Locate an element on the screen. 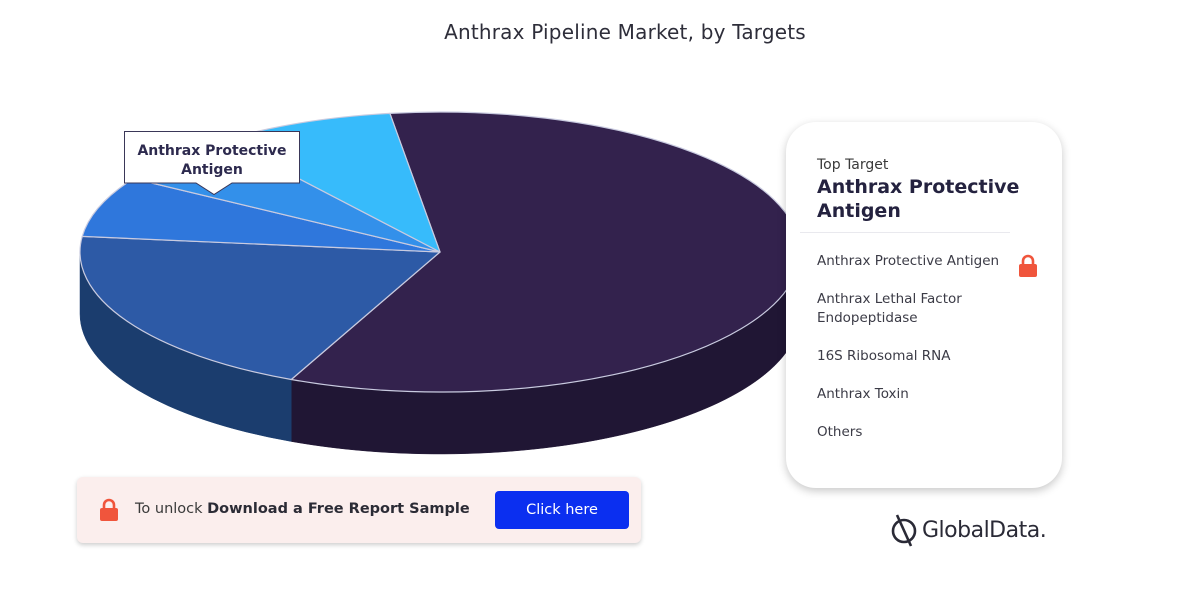  unlock-message: To unlock Download a Free Report Sample is located at coordinates (302, 509).